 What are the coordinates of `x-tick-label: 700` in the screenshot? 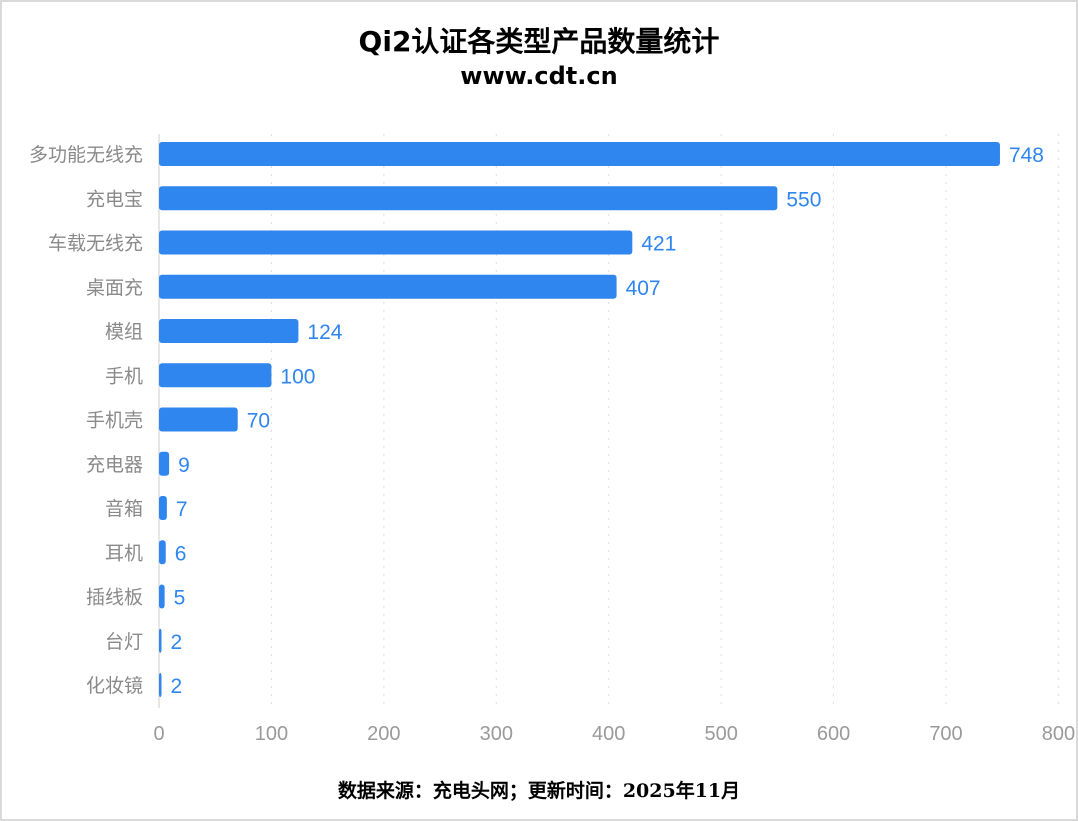 It's located at (945, 734).